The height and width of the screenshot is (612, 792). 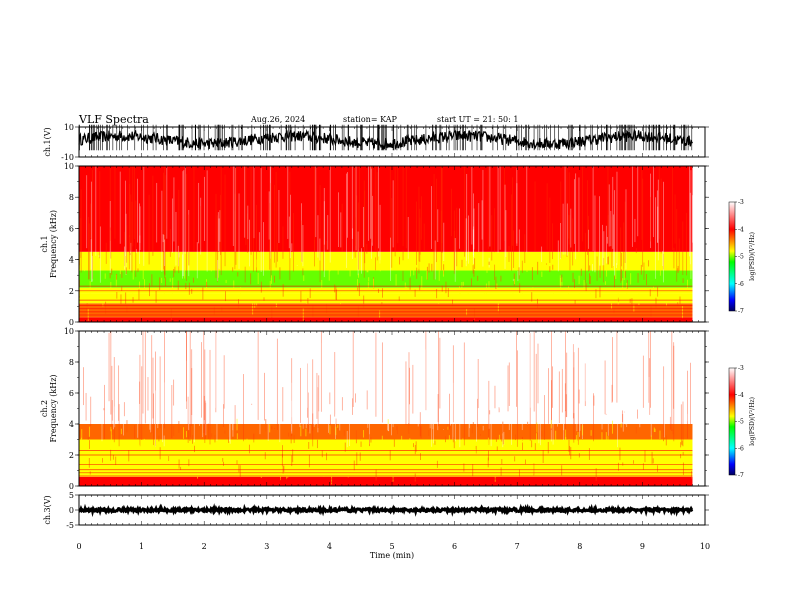 What do you see at coordinates (47, 141) in the screenshot?
I see `y-axis-label: ch.1(V)` at bounding box center [47, 141].